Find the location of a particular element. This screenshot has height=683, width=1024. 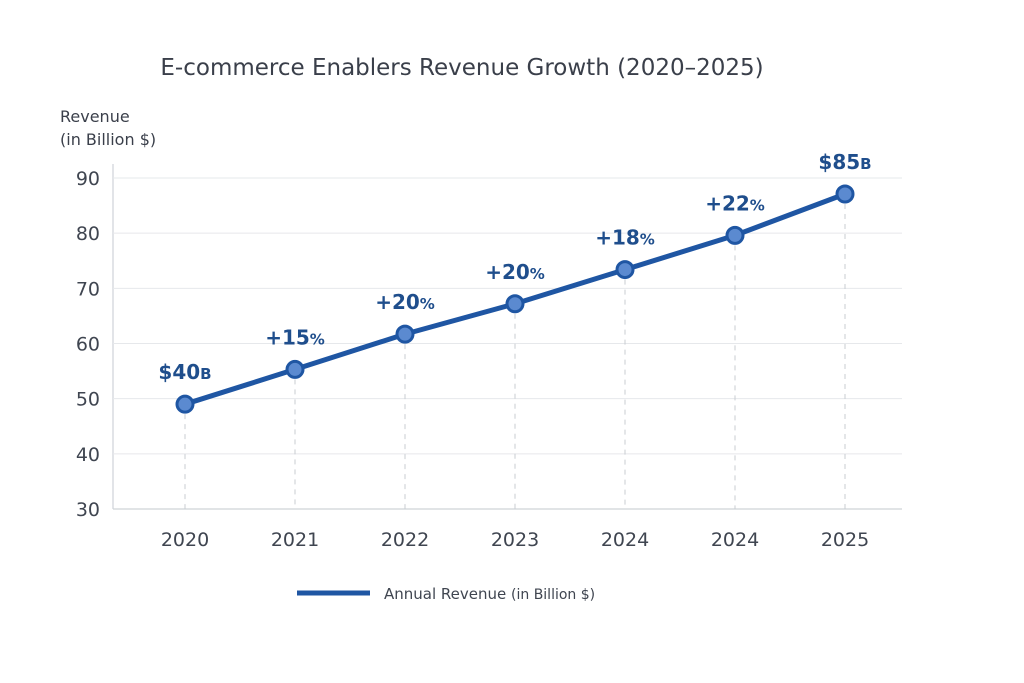

y-tick-label: 60 is located at coordinates (88, 345).